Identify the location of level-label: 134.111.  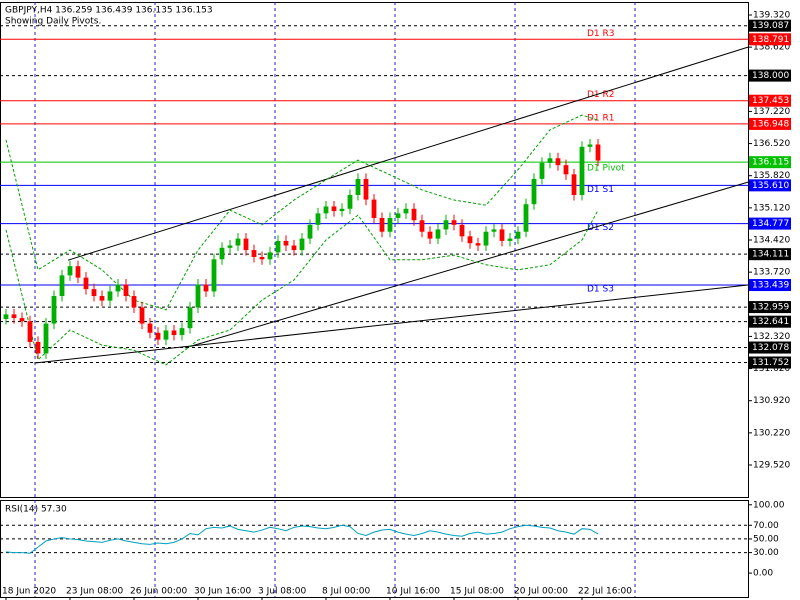
(770, 255).